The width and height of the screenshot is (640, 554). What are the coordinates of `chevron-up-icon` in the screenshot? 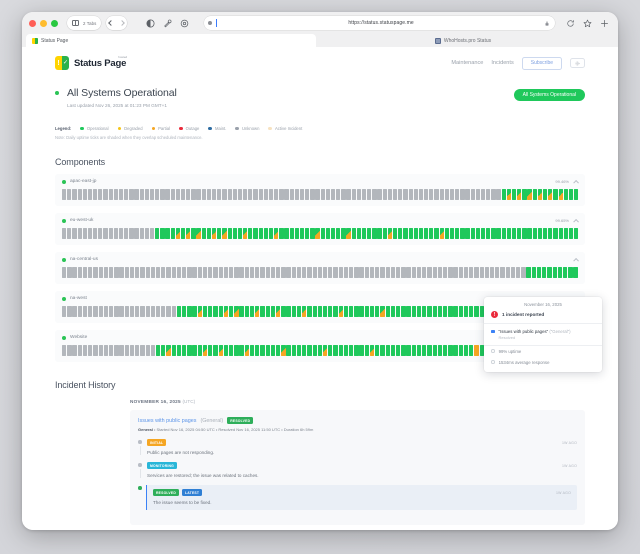 It's located at (576, 221).